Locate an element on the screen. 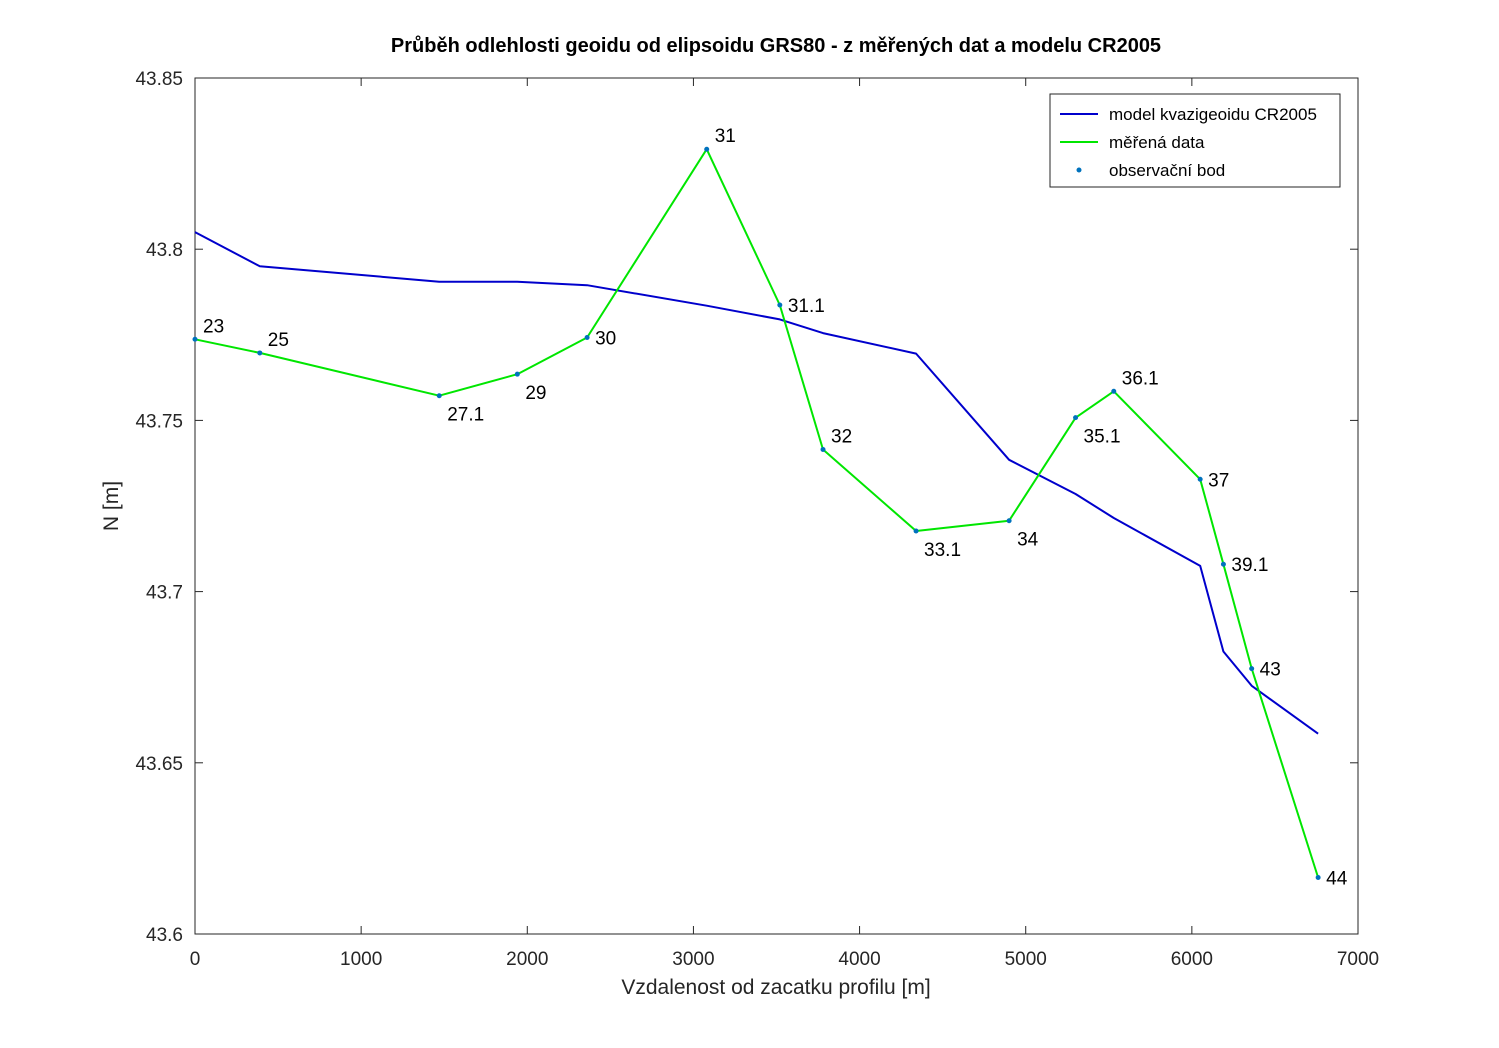 Image resolution: width=1499 pixels, height=1048 pixels. y-tick-label: 43.8 is located at coordinates (164, 250).